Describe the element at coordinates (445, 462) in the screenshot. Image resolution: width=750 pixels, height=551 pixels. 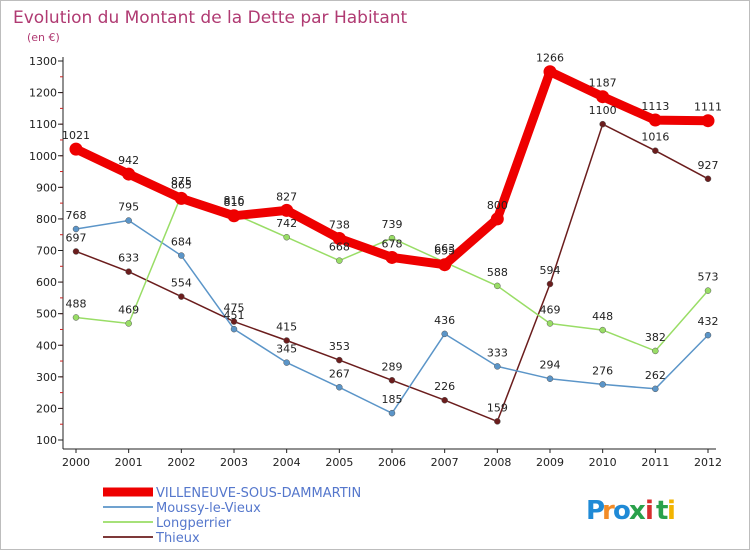
I see `x-tick-label: 2007` at that location.